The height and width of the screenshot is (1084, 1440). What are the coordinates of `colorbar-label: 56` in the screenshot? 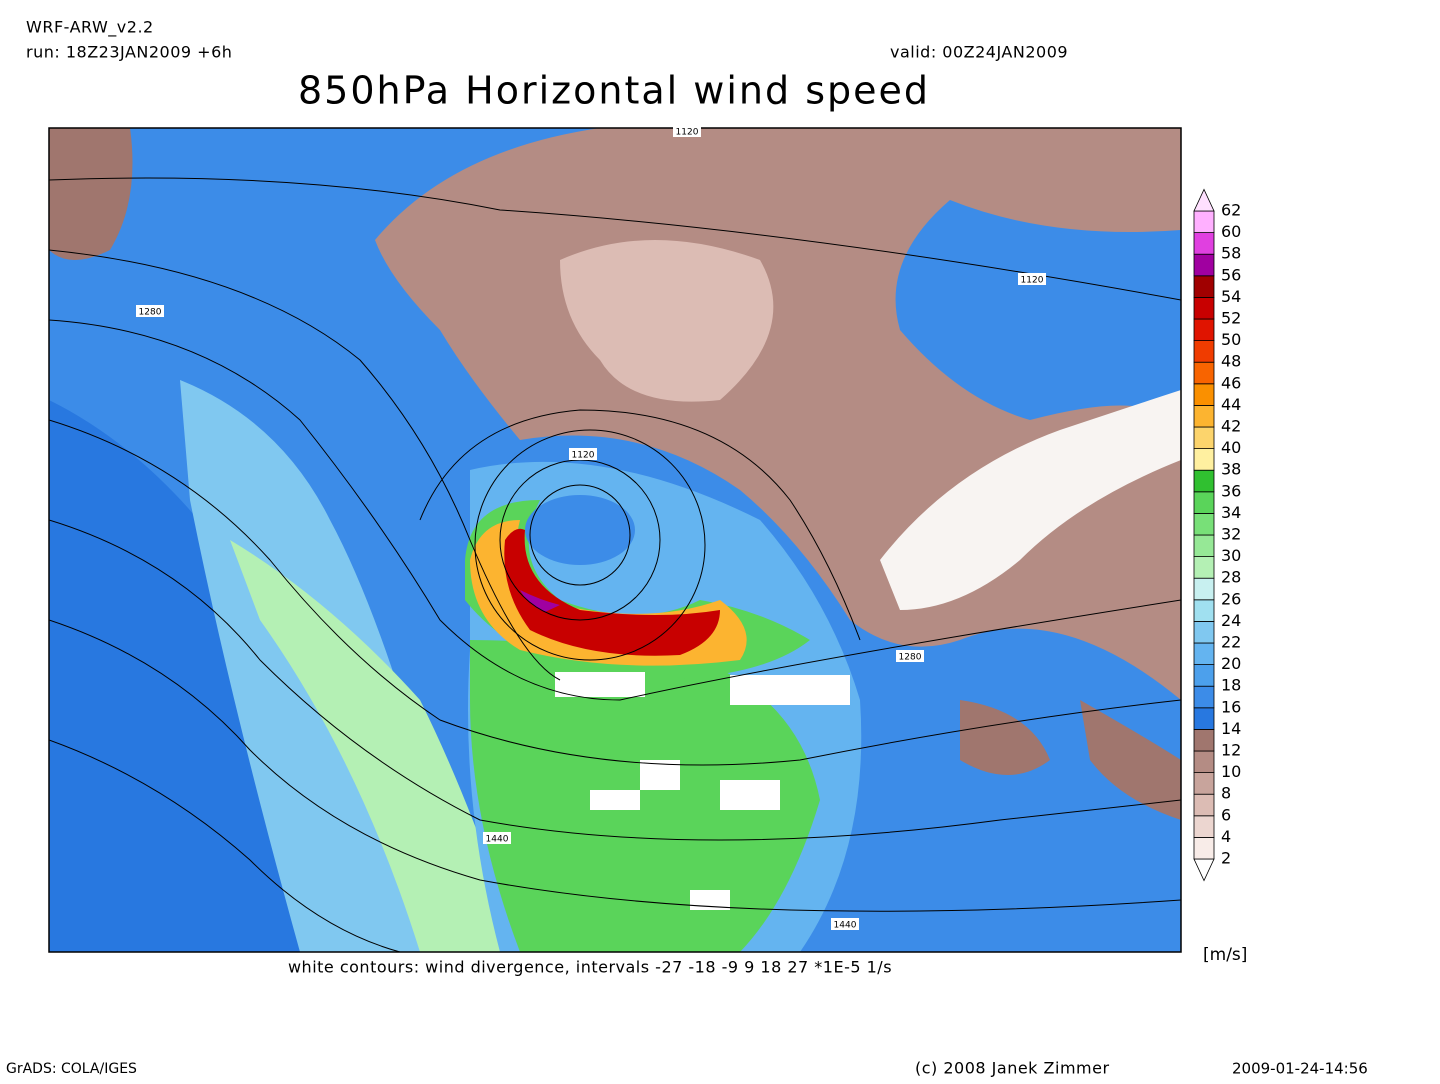 It's located at (1231, 274).